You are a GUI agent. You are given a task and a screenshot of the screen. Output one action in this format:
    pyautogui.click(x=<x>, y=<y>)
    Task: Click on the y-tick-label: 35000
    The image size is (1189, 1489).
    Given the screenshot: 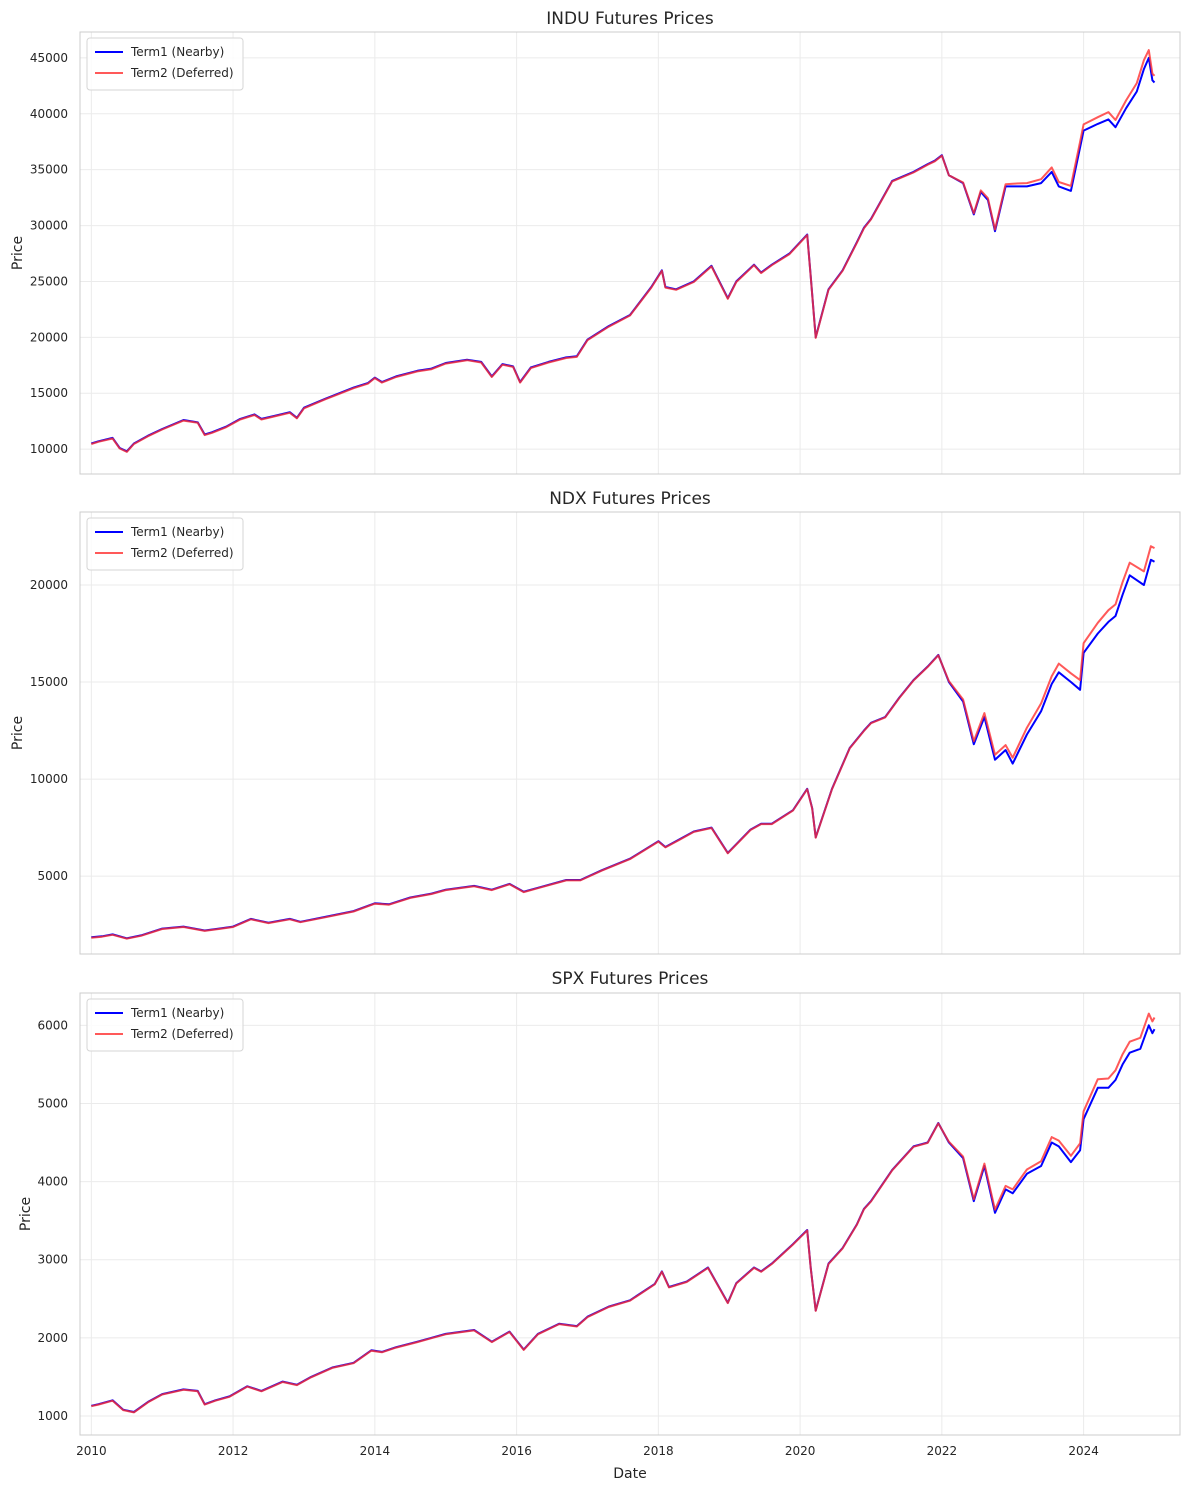 What is the action you would take?
    pyautogui.click(x=49, y=170)
    